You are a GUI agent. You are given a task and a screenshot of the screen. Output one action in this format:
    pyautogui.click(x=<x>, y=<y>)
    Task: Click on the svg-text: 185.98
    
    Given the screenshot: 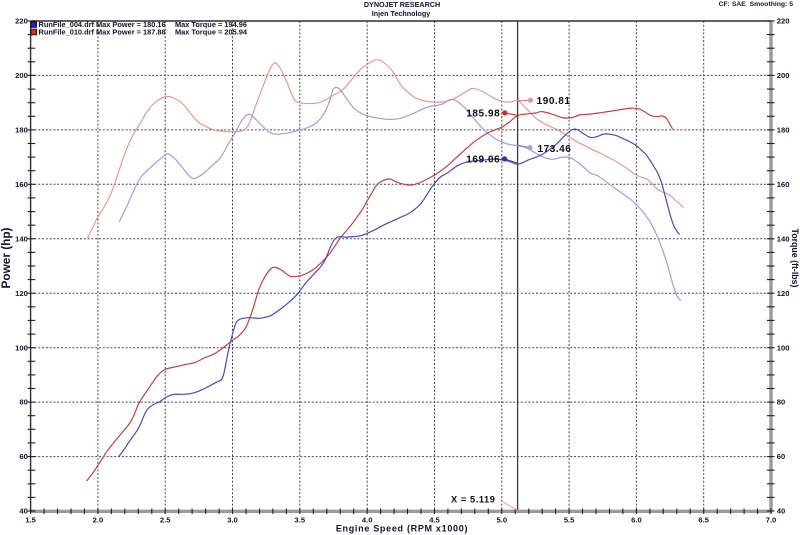 What is the action you would take?
    pyautogui.click(x=483, y=114)
    